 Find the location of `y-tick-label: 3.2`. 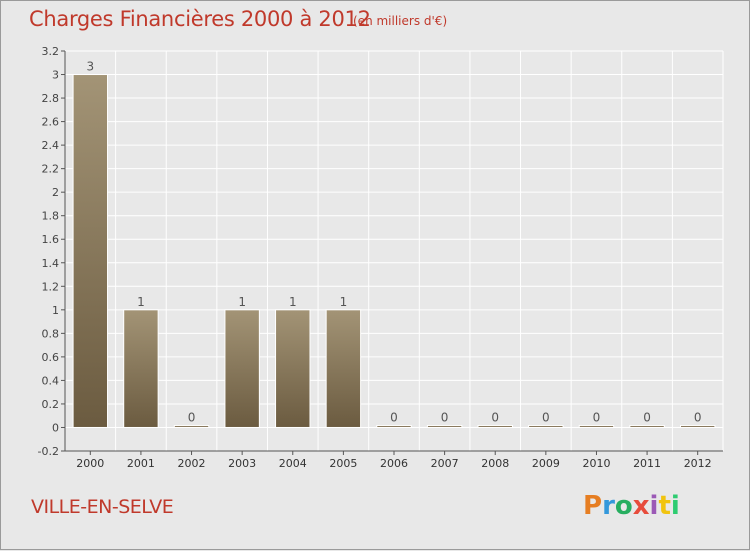

y-tick-label: 3.2 is located at coordinates (51, 51).